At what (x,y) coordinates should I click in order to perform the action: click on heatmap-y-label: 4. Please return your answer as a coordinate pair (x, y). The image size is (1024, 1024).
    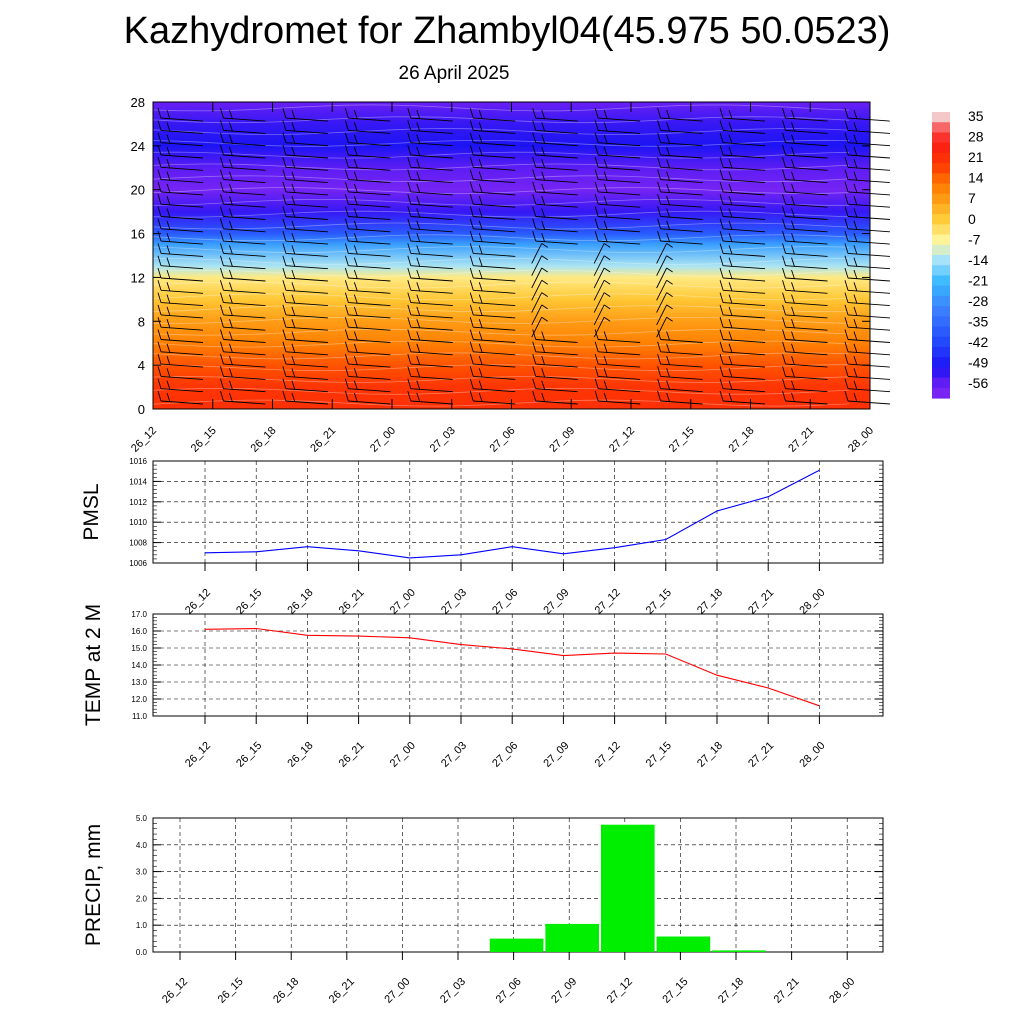
    Looking at the image, I should click on (141, 365).